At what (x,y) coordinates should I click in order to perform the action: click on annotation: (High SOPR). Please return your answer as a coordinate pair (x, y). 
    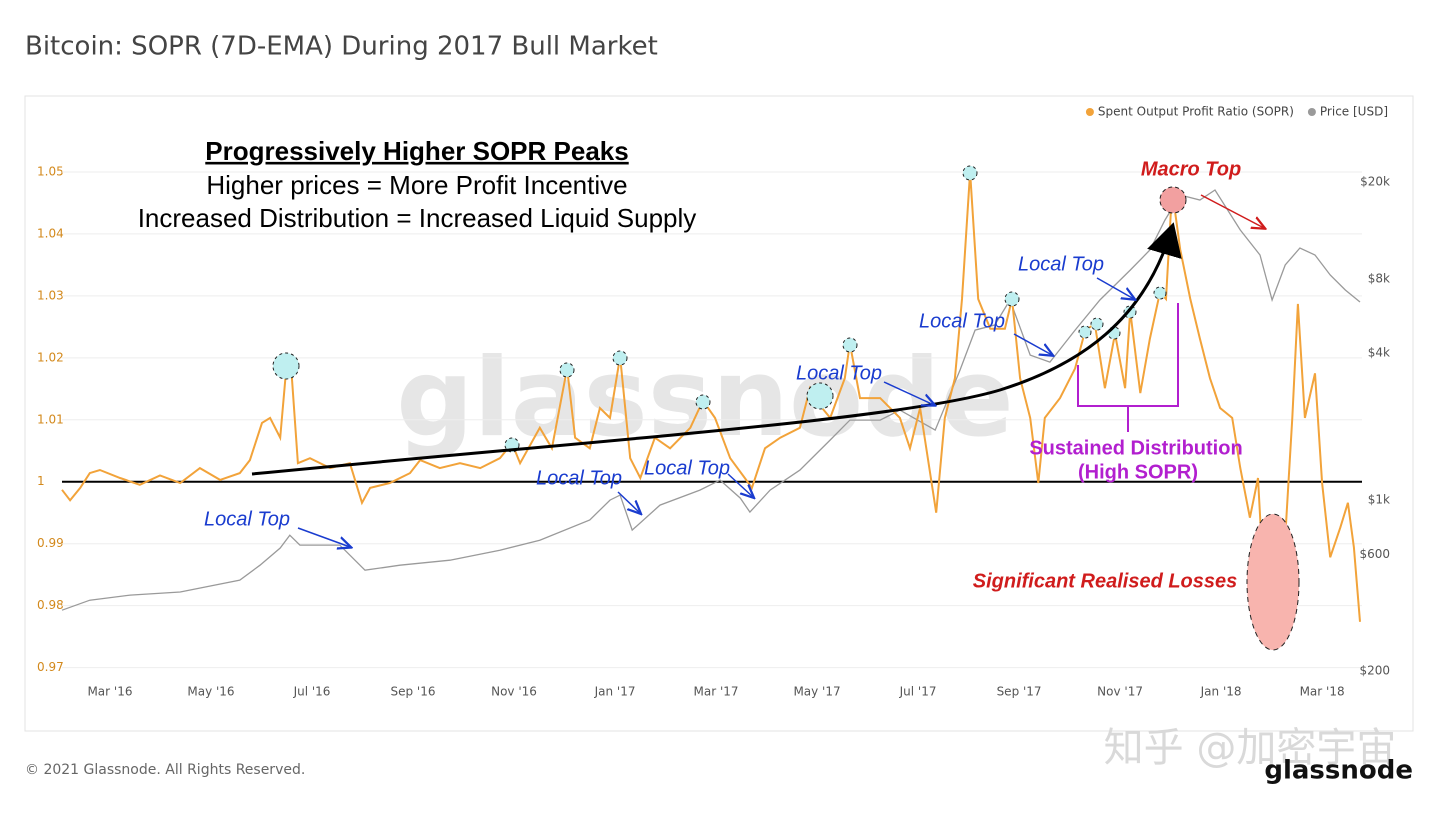
    Looking at the image, I should click on (1138, 472).